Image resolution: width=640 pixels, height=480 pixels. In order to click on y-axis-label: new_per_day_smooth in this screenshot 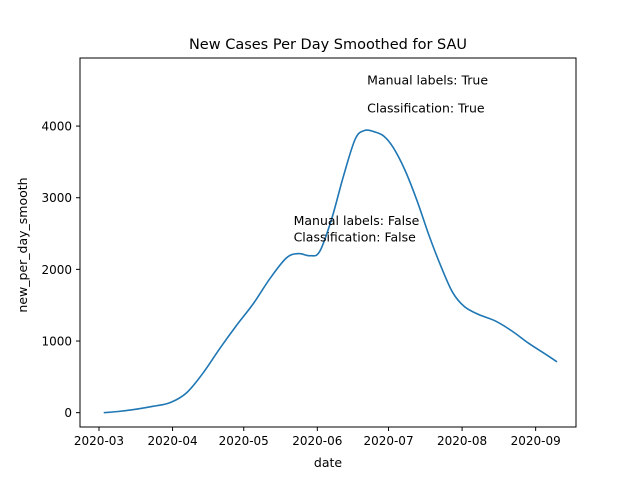, I will do `click(22, 244)`.